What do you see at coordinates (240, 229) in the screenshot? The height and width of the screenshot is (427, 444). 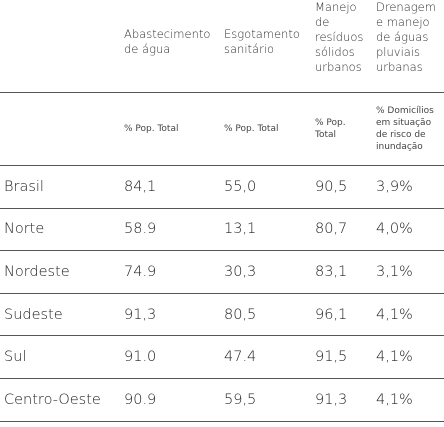 I see `data-value: 13,1` at bounding box center [240, 229].